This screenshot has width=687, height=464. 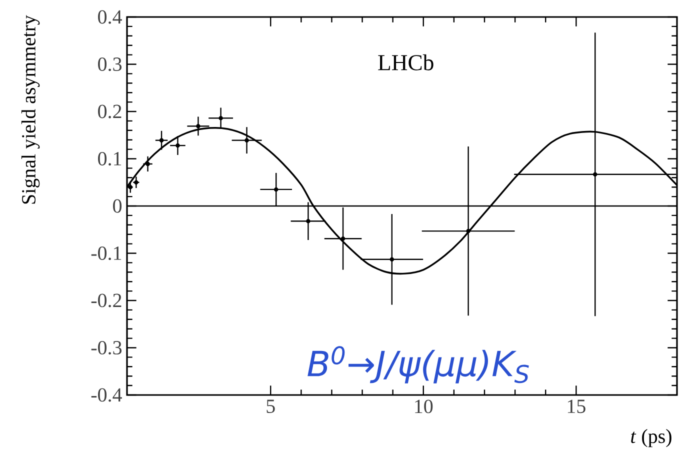 I want to click on y-tick-label: 0, so click(x=117, y=206).